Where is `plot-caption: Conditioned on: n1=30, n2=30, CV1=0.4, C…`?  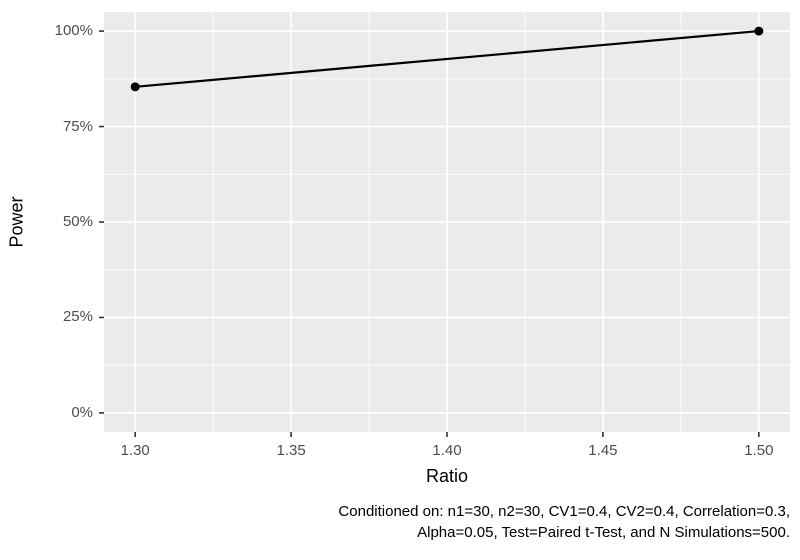
plot-caption: Conditioned on: n1=30, n2=30, CV1=0.4, C… is located at coordinates (564, 522).